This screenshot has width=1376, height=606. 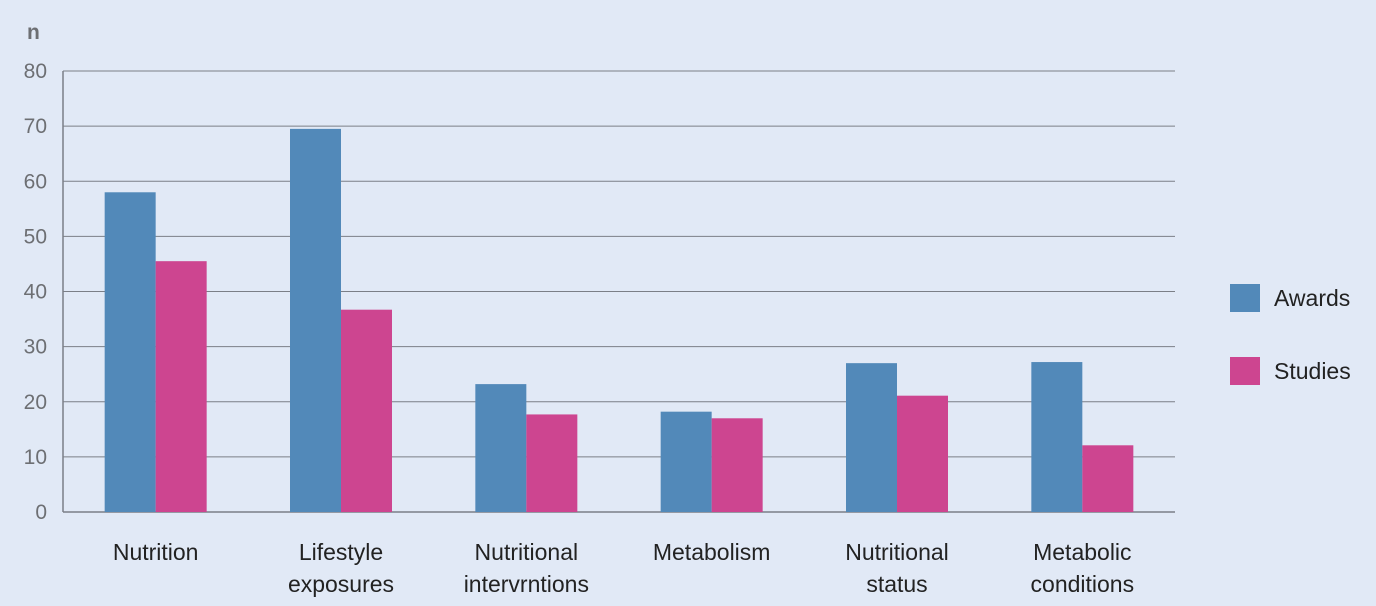 I want to click on x-category-label: Nutritional status, so click(x=897, y=568).